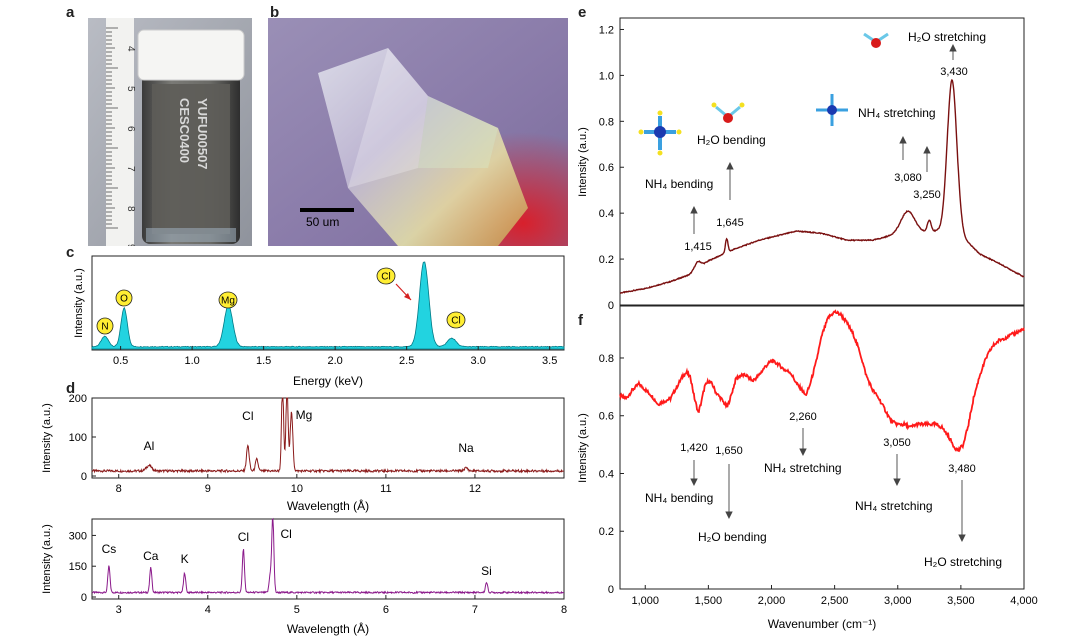 This screenshot has height=640, width=1080. I want to click on chart-d-top-spectrum, so click(328, 435).